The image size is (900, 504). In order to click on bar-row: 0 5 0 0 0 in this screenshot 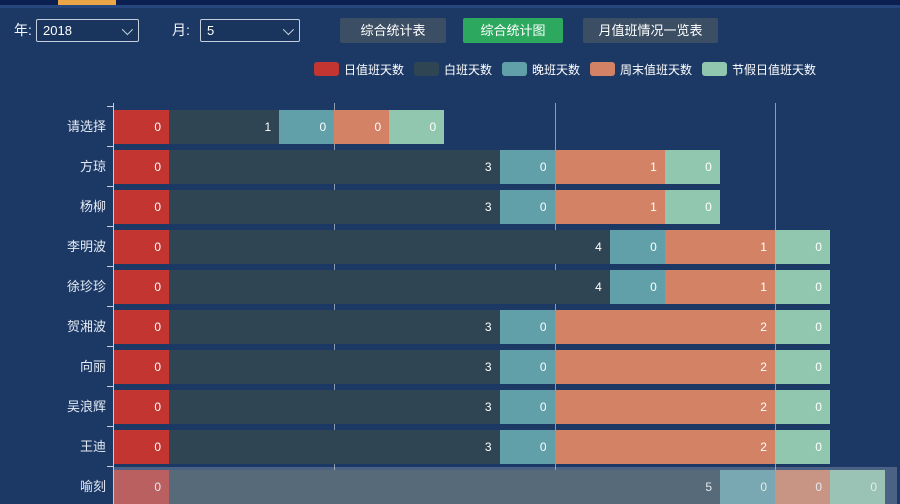, I will do `click(499, 487)`.